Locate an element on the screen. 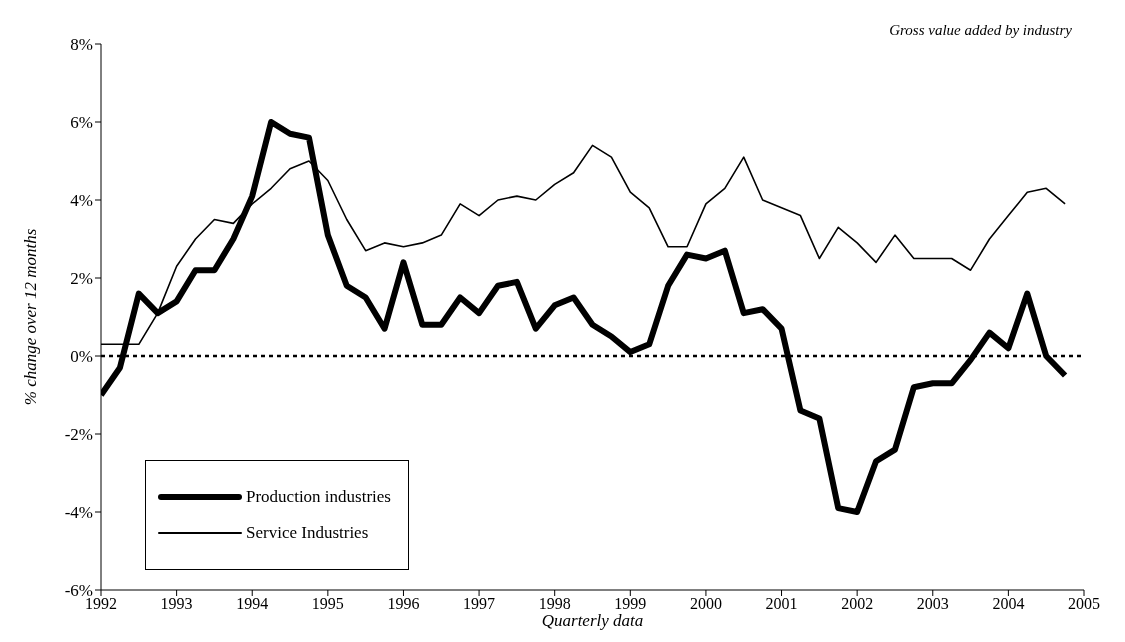 Image resolution: width=1125 pixels, height=642 pixels. y-tick-label: 6% is located at coordinates (81, 123).